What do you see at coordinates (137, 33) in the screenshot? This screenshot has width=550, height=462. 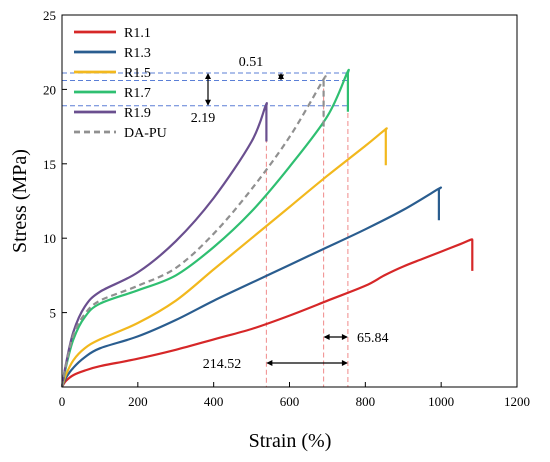 I see `legend-label: R1.1` at bounding box center [137, 33].